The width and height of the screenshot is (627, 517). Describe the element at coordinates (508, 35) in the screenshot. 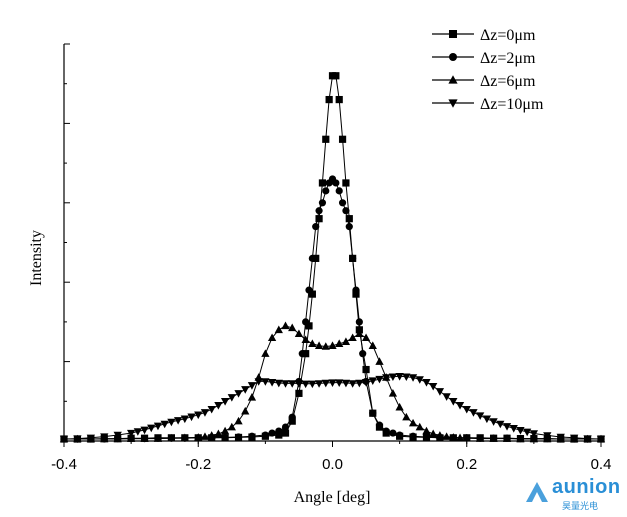

I see `legend-label: Δz=0μm` at that location.